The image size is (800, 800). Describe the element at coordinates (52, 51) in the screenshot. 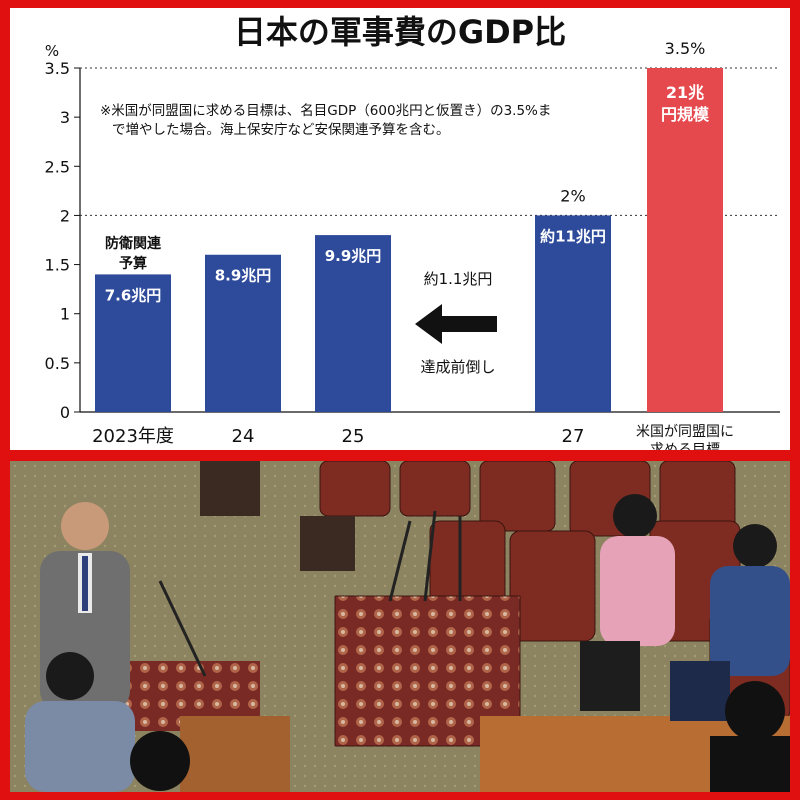

I see `y-axis-unit-label: %` at that location.